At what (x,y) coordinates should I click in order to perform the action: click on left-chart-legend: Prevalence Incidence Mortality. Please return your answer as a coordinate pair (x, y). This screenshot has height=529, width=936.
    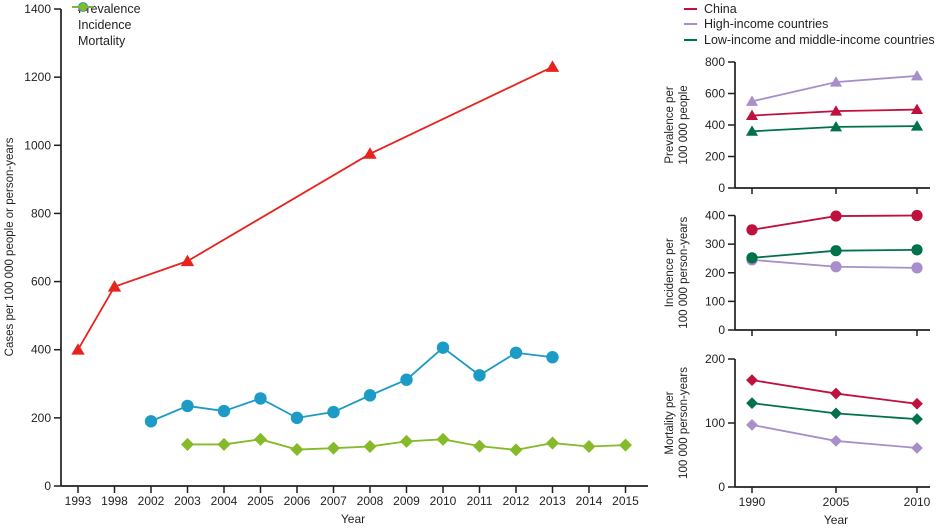
    Looking at the image, I should click on (106, 25).